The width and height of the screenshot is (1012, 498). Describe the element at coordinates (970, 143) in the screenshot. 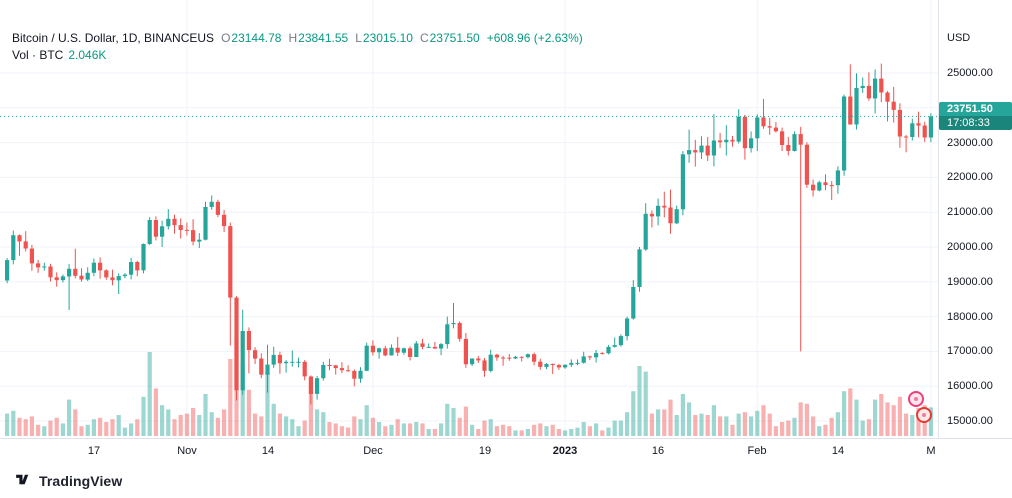

I see `price-tick: 23000.00` at that location.